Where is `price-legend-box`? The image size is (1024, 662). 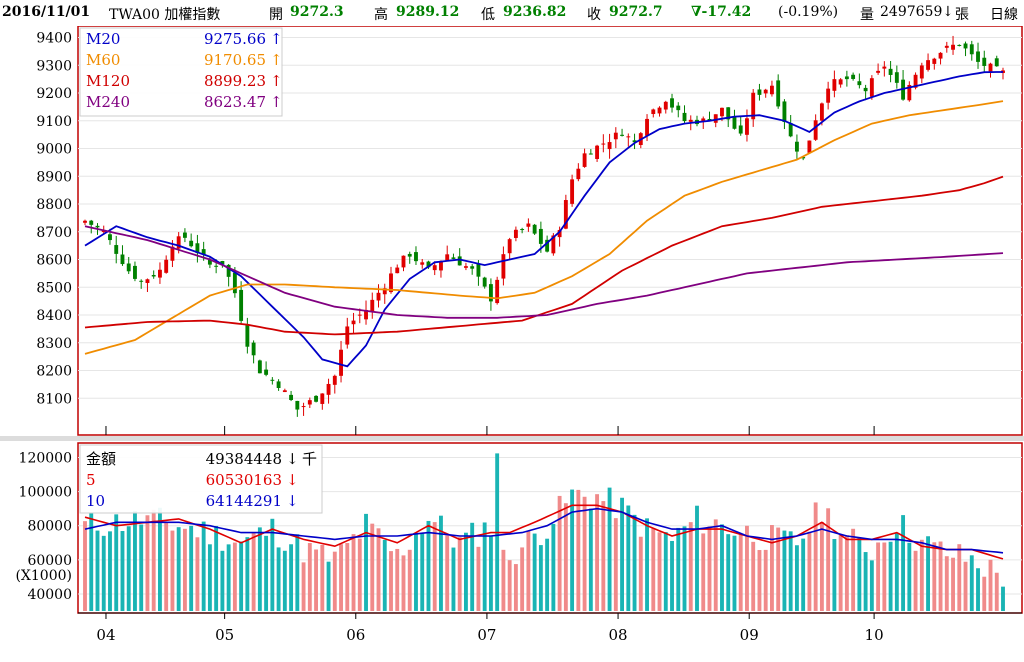
price-legend-box is located at coordinates (181, 72).